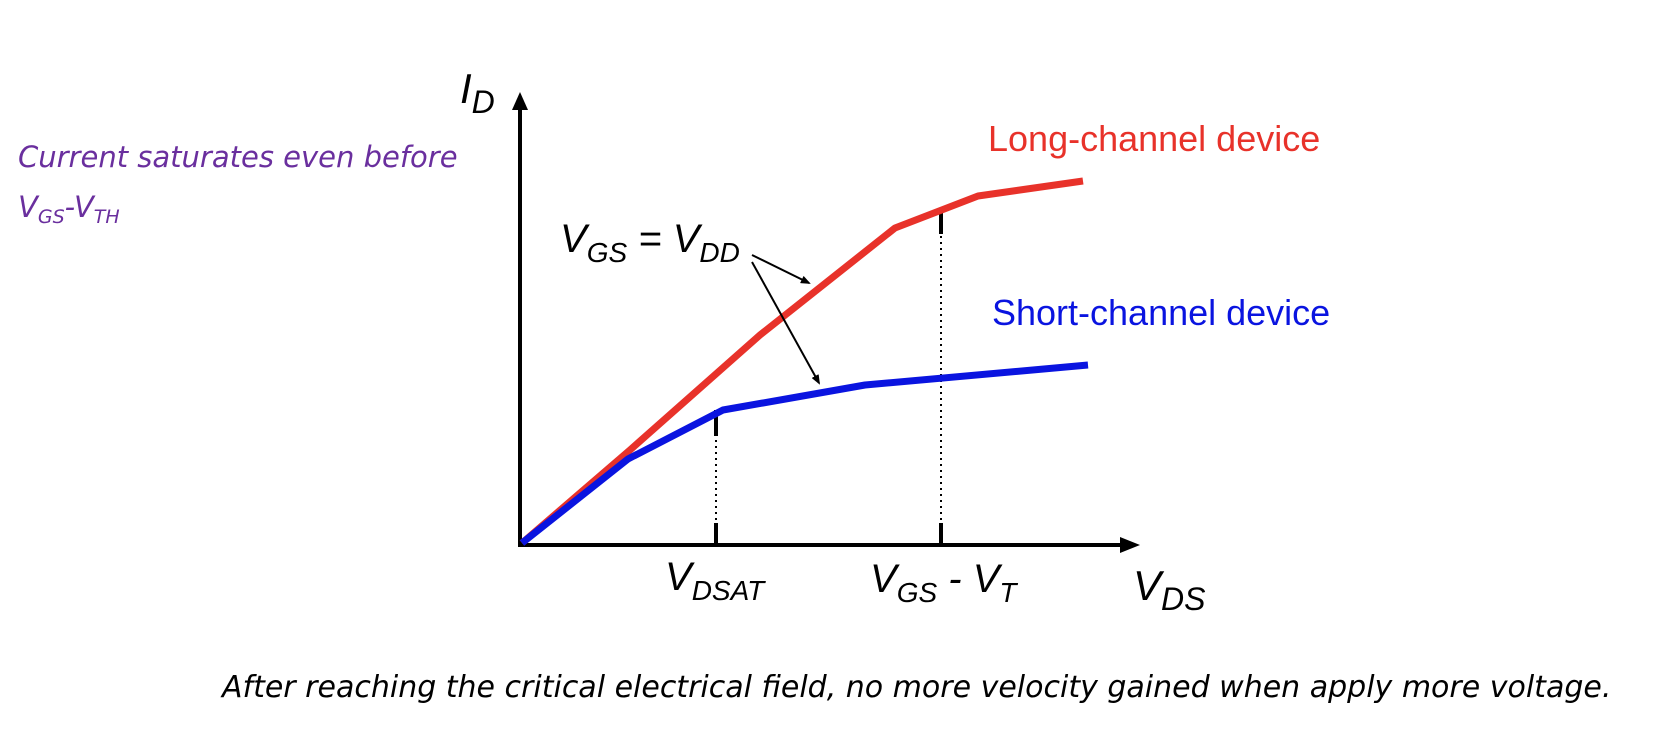  What do you see at coordinates (1161, 312) in the screenshot?
I see `short-channel-label: Short-channel device` at bounding box center [1161, 312].